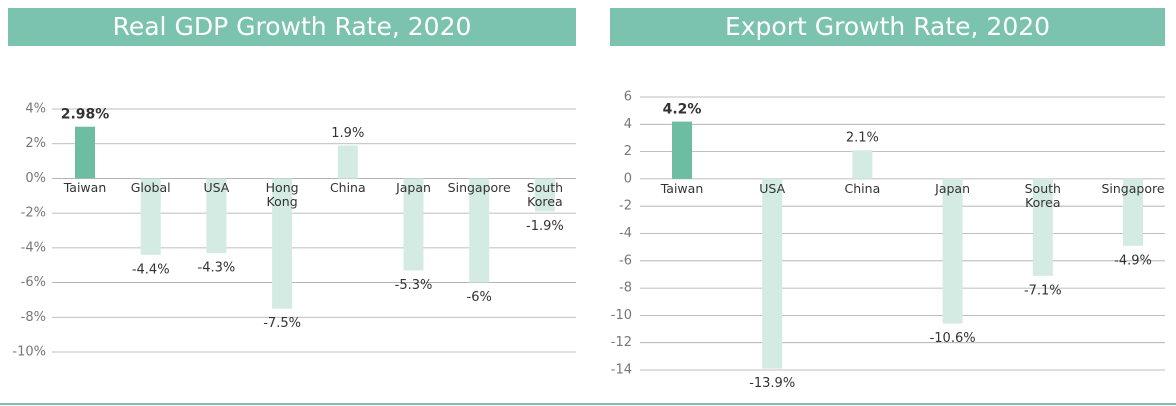  What do you see at coordinates (621, 315) in the screenshot?
I see `y-tick-label: -10` at bounding box center [621, 315].